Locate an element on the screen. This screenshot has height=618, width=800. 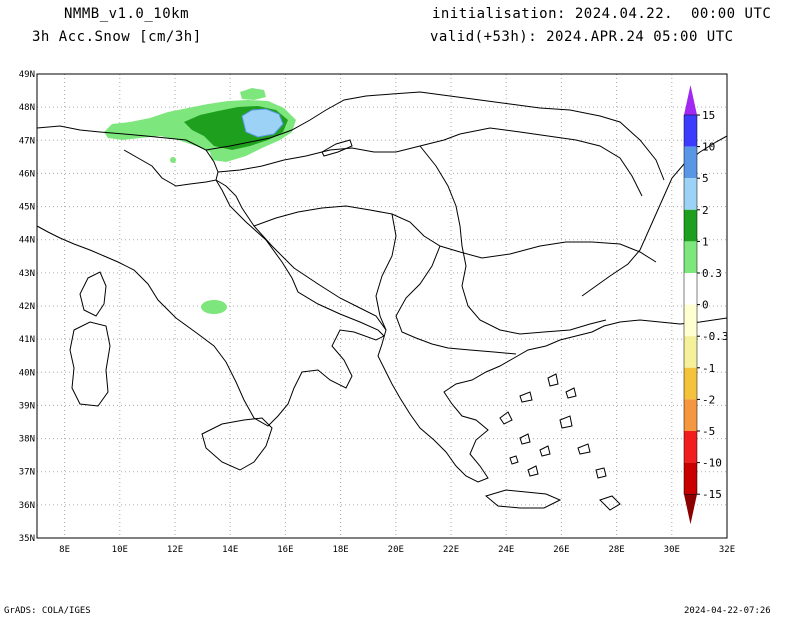
lat-tick-label: 39N is located at coordinates (27, 406).